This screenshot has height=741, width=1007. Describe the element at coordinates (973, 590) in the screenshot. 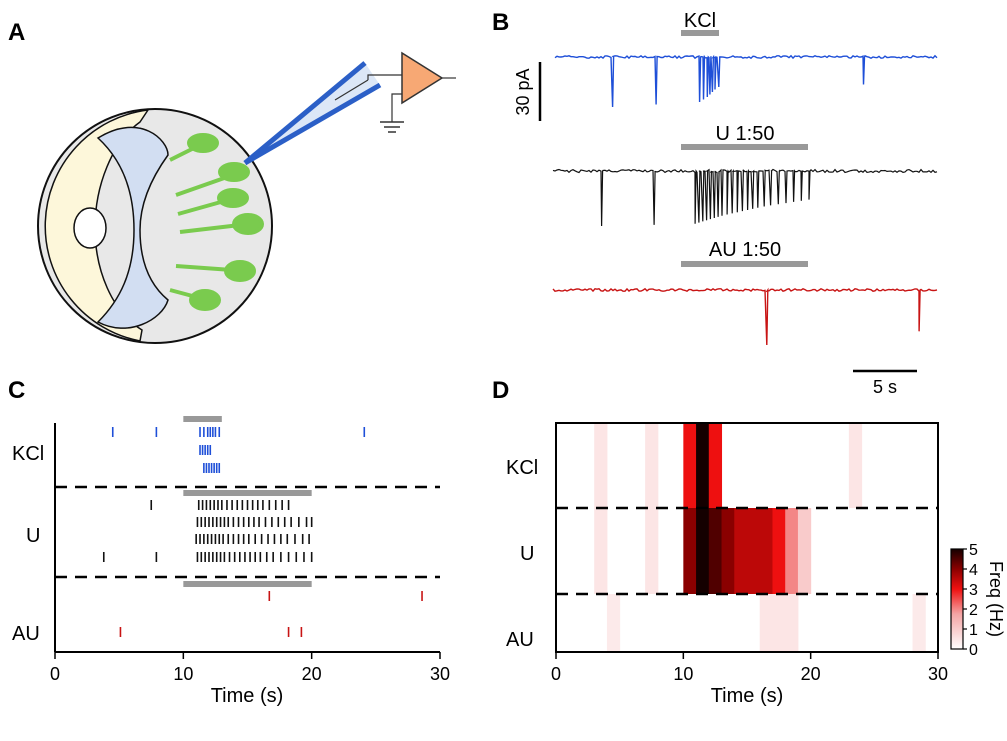

I see `colorbar-tick-label: 3` at that location.